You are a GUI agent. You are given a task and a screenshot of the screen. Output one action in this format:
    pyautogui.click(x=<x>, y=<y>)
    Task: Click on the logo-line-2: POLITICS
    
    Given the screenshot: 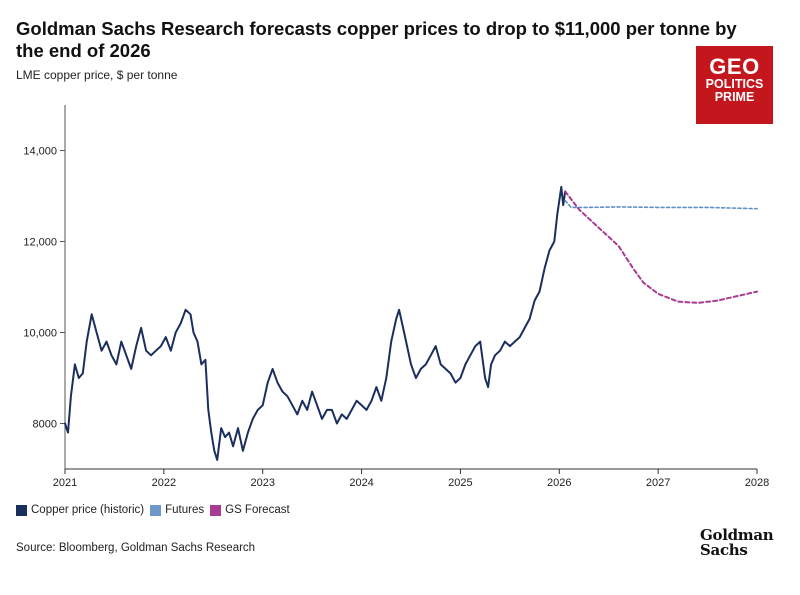 What is the action you would take?
    pyautogui.click(x=734, y=84)
    